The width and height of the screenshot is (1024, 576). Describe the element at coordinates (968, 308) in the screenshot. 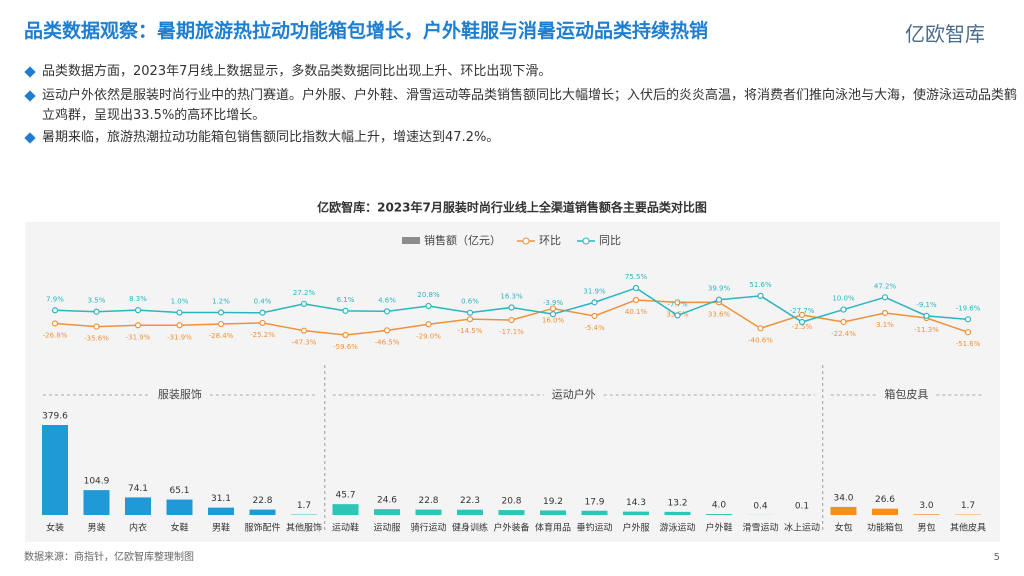

I see `point-label: -19.6%` at that location.